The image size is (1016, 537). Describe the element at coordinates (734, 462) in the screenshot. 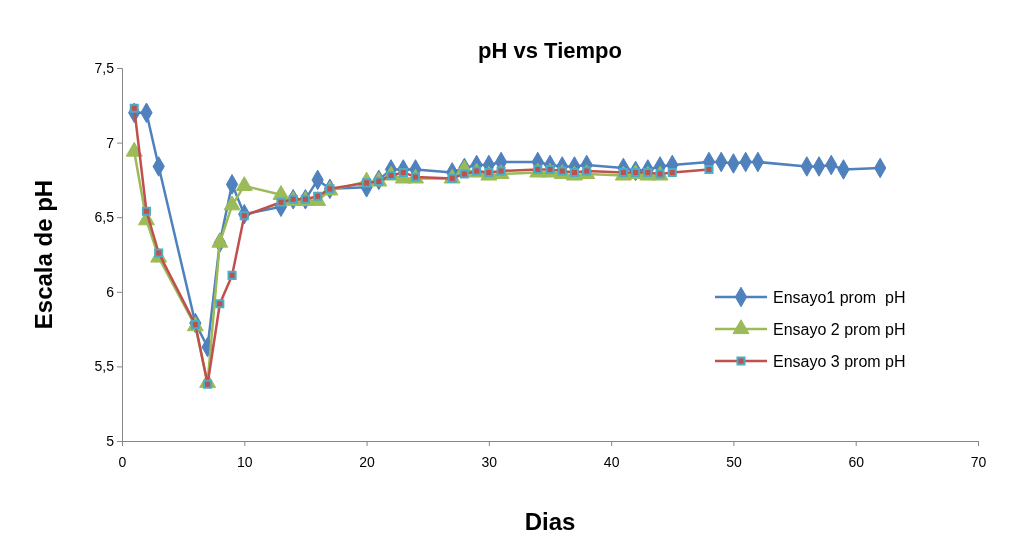

I see `x-tick-label: 50` at that location.